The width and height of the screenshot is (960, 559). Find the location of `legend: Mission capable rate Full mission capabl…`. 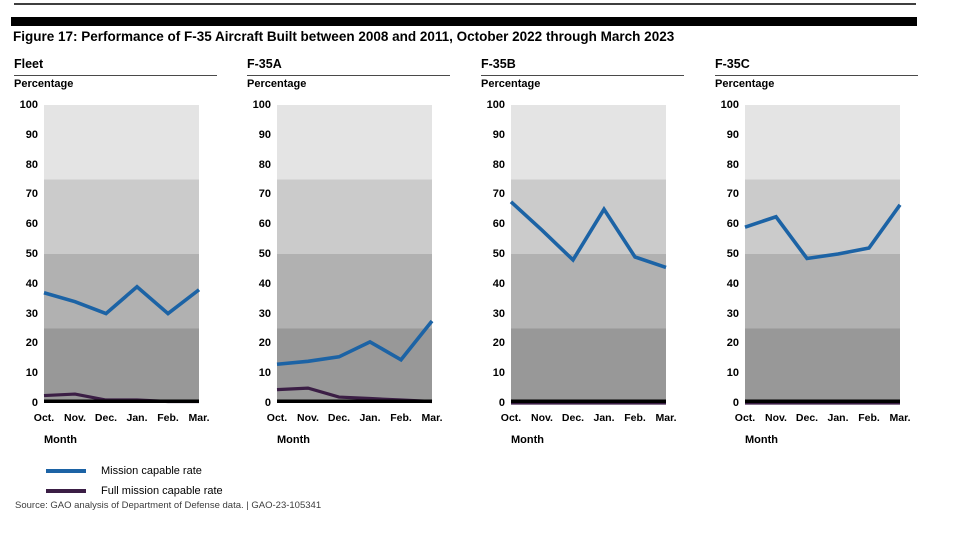

legend: Mission capable rate Full mission capabl… is located at coordinates (134, 481).